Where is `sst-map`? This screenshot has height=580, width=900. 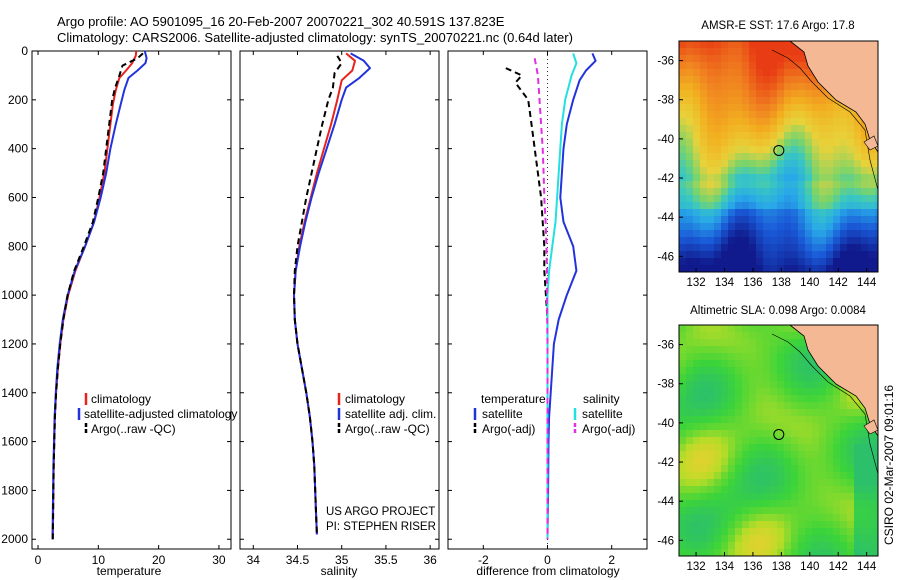 sst-map is located at coordinates (778, 156).